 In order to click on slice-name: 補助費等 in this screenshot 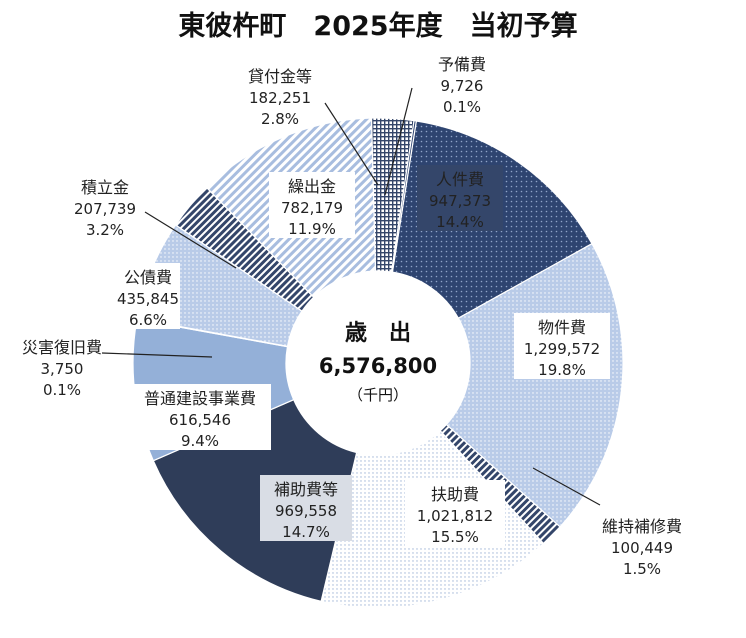, I will do `click(306, 489)`.